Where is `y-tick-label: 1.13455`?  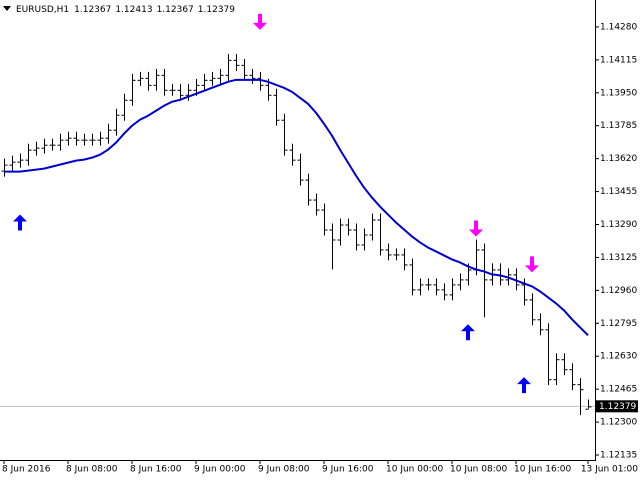
y-tick-label: 1.13455 is located at coordinates (618, 192).